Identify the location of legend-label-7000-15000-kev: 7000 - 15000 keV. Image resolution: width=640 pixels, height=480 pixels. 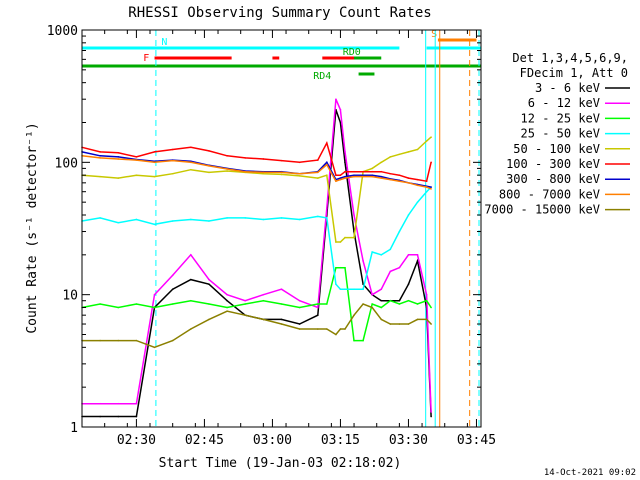
(542, 210).